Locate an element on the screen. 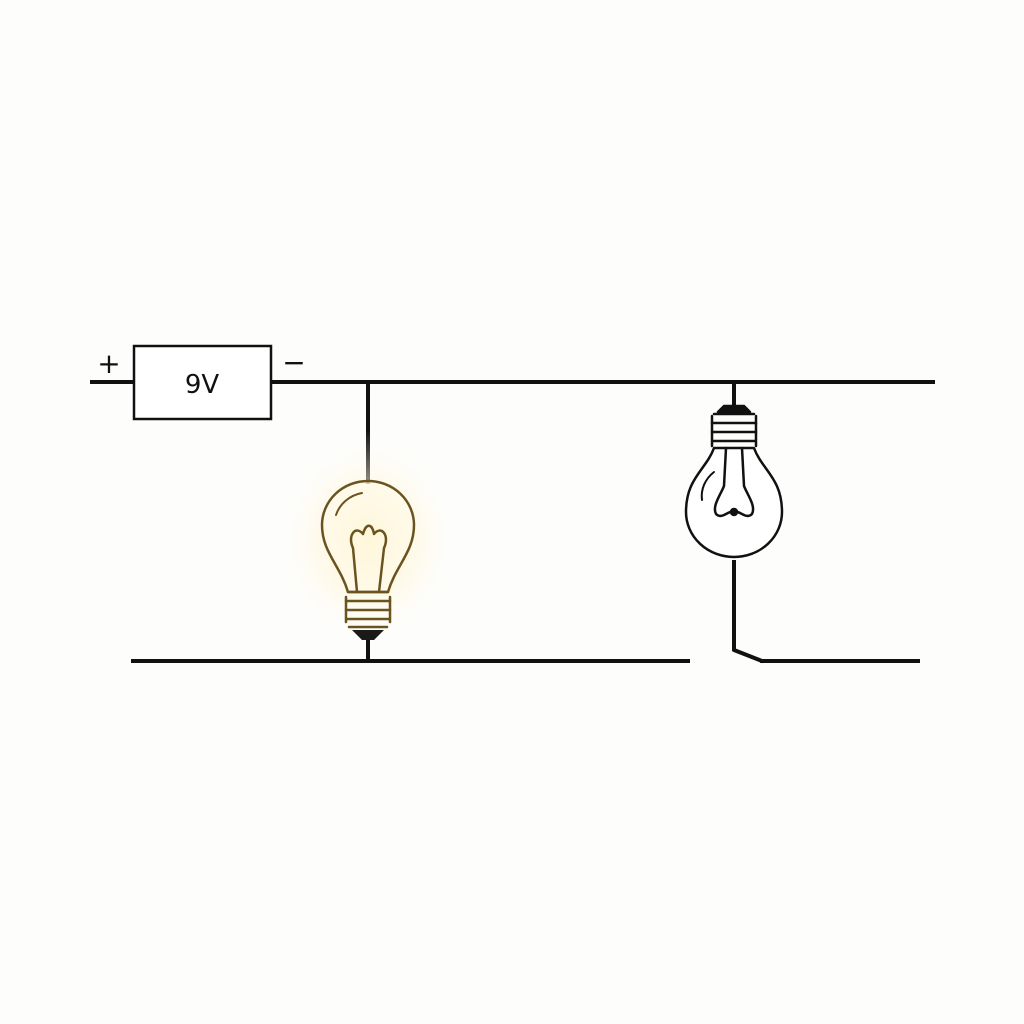  positive-terminal-sign: + is located at coordinates (108, 363).